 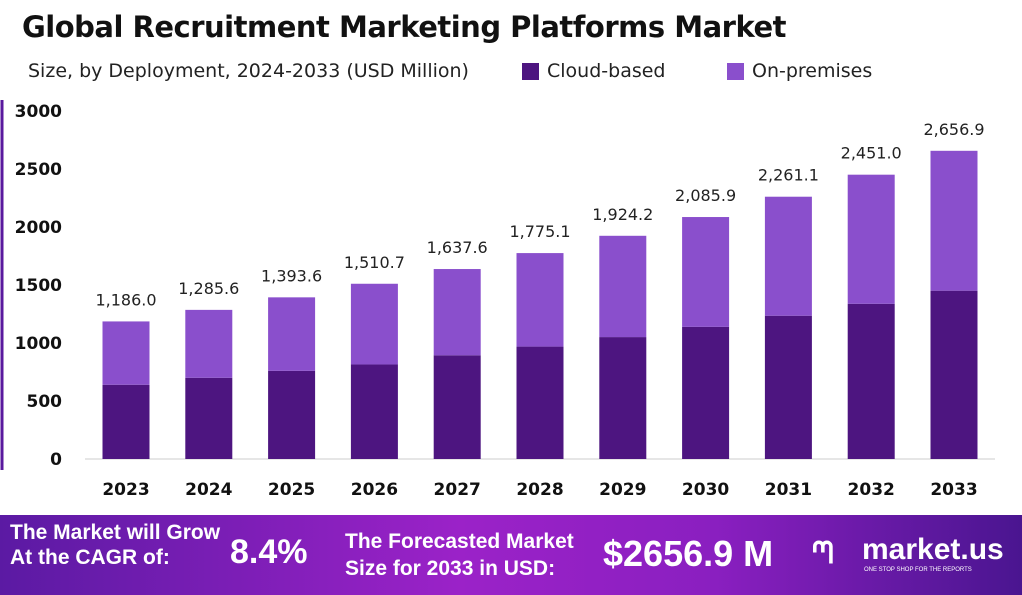 What do you see at coordinates (539, 231) in the screenshot?
I see `data-label: 1,775.1` at bounding box center [539, 231].